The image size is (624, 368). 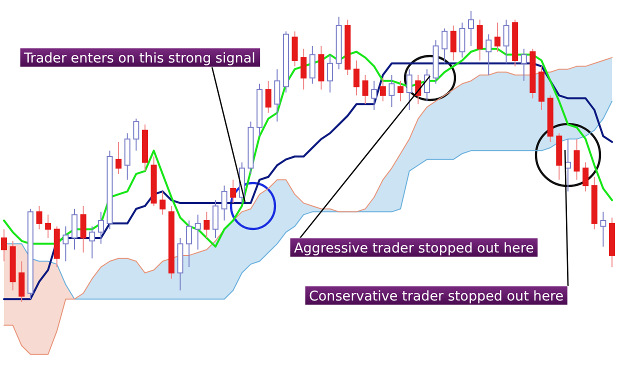 What do you see at coordinates (414, 248) in the screenshot?
I see `annotation: Aggressive trader stopped out here` at bounding box center [414, 248].